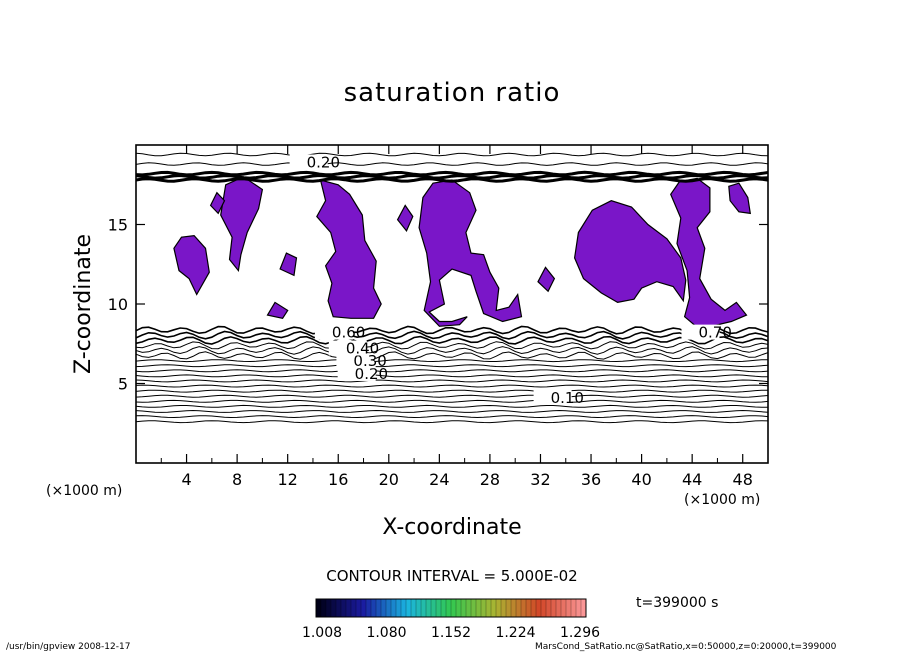 The width and height of the screenshot is (904, 658). What do you see at coordinates (405, 218) in the screenshot?
I see `supersaturated-region-k` at bounding box center [405, 218].